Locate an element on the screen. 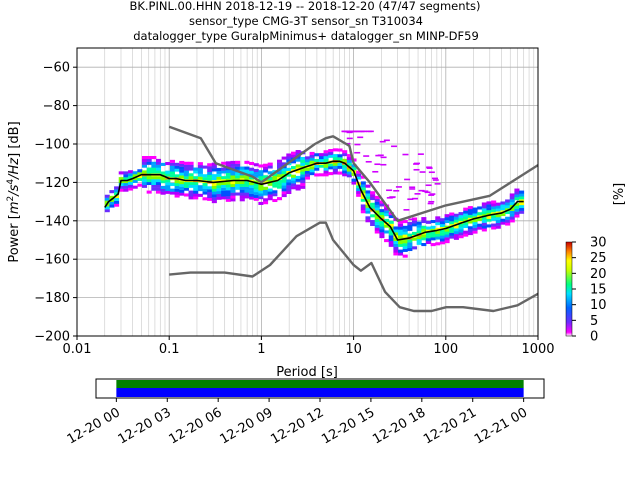  x-tick-label: 10 is located at coordinates (353, 349).